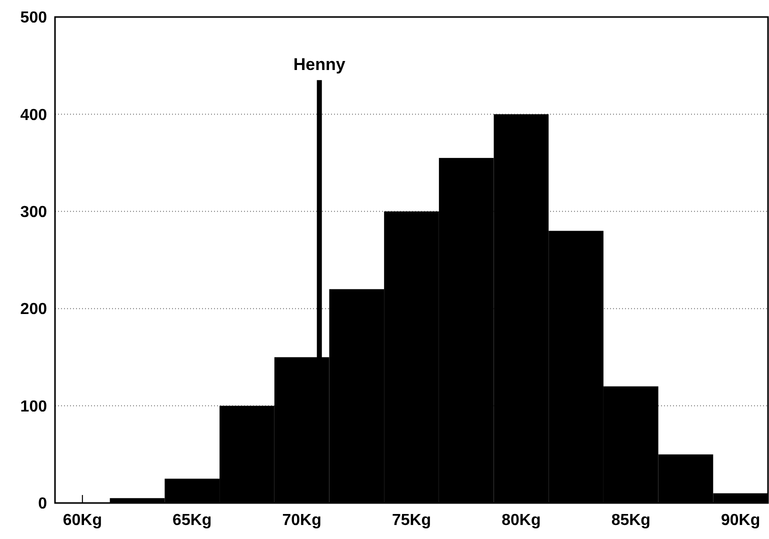 This screenshot has width=769, height=539. Describe the element at coordinates (34, 407) in the screenshot. I see `y-tick-label: 100` at that location.